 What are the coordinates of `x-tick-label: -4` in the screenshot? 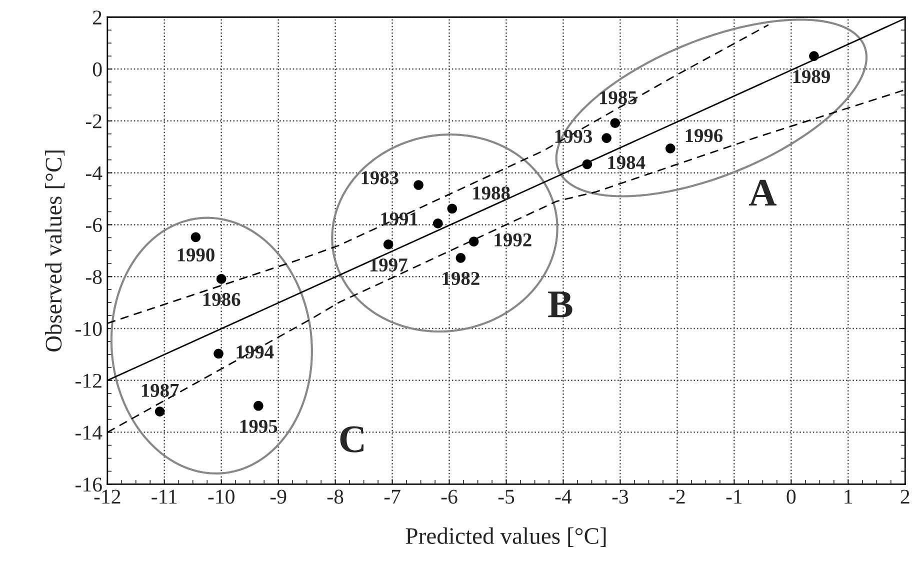 It's located at (563, 497).